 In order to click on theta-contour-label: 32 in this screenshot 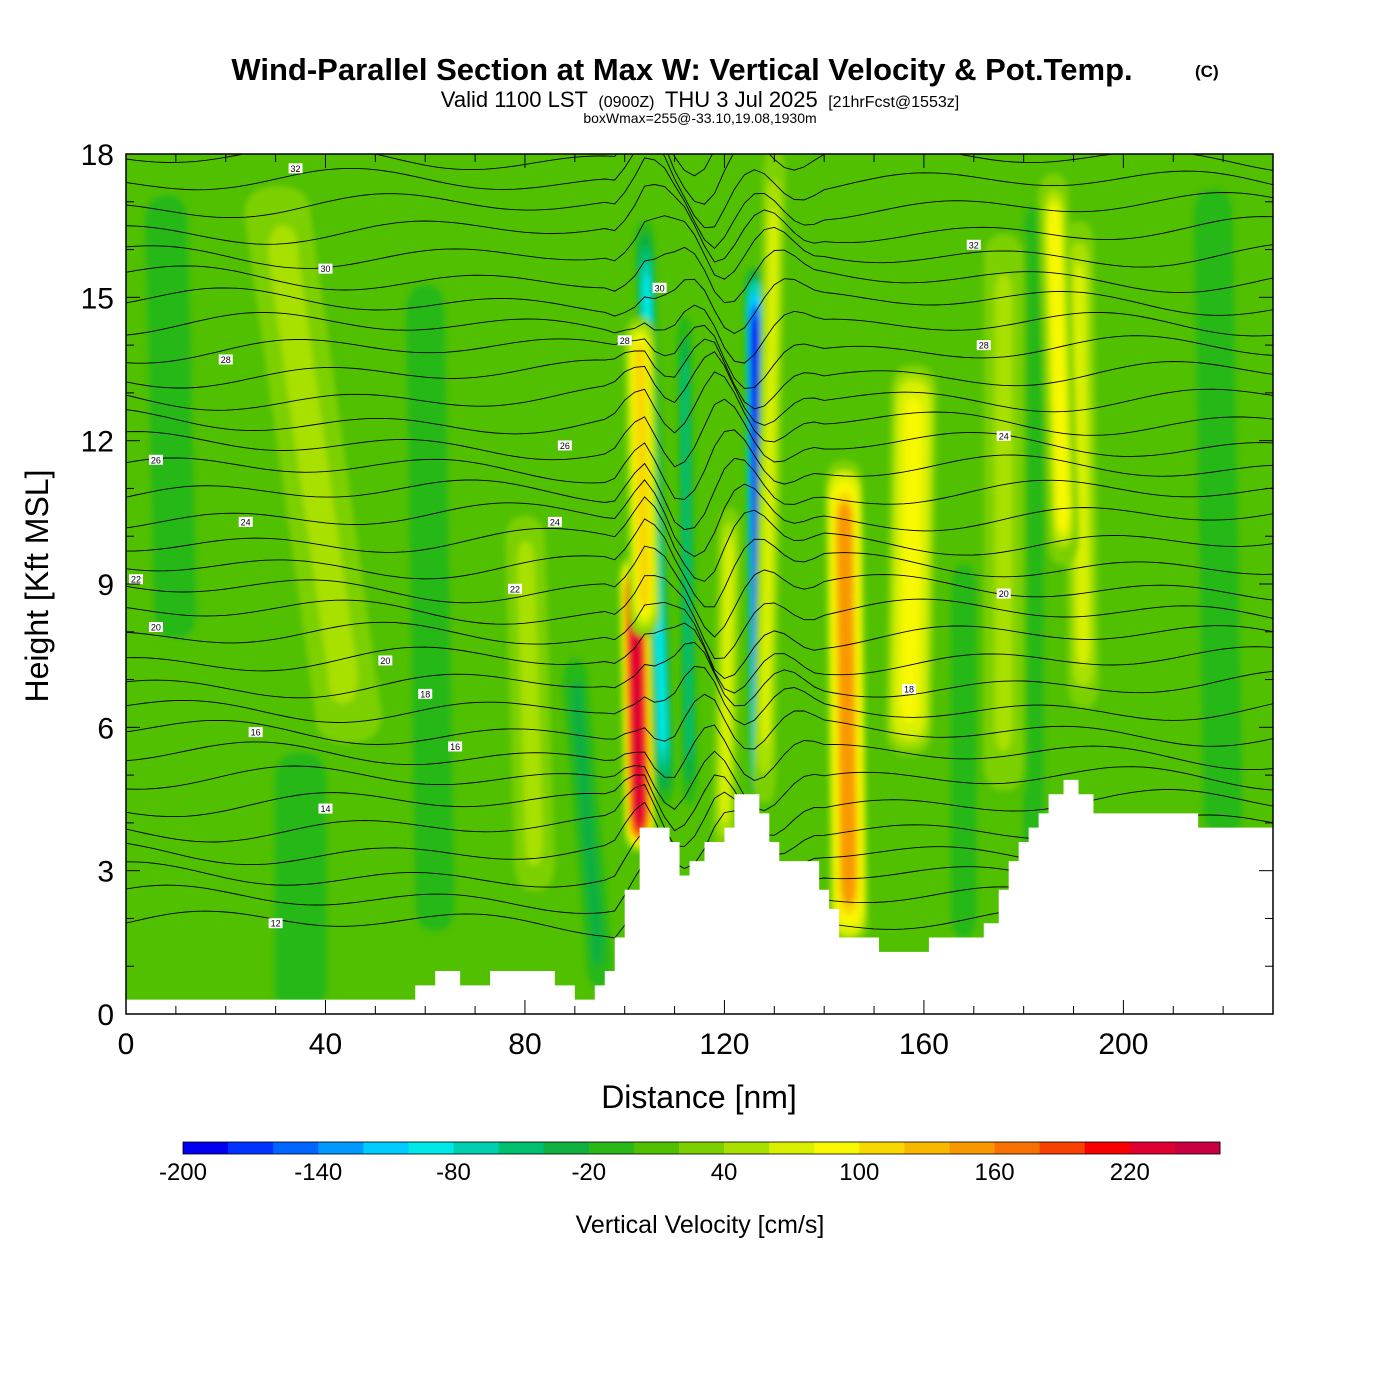, I will do `click(974, 245)`.